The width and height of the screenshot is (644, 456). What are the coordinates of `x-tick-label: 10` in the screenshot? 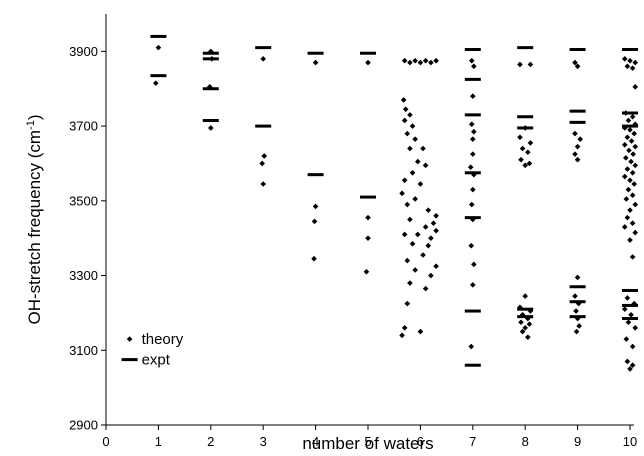 It's located at (630, 441).